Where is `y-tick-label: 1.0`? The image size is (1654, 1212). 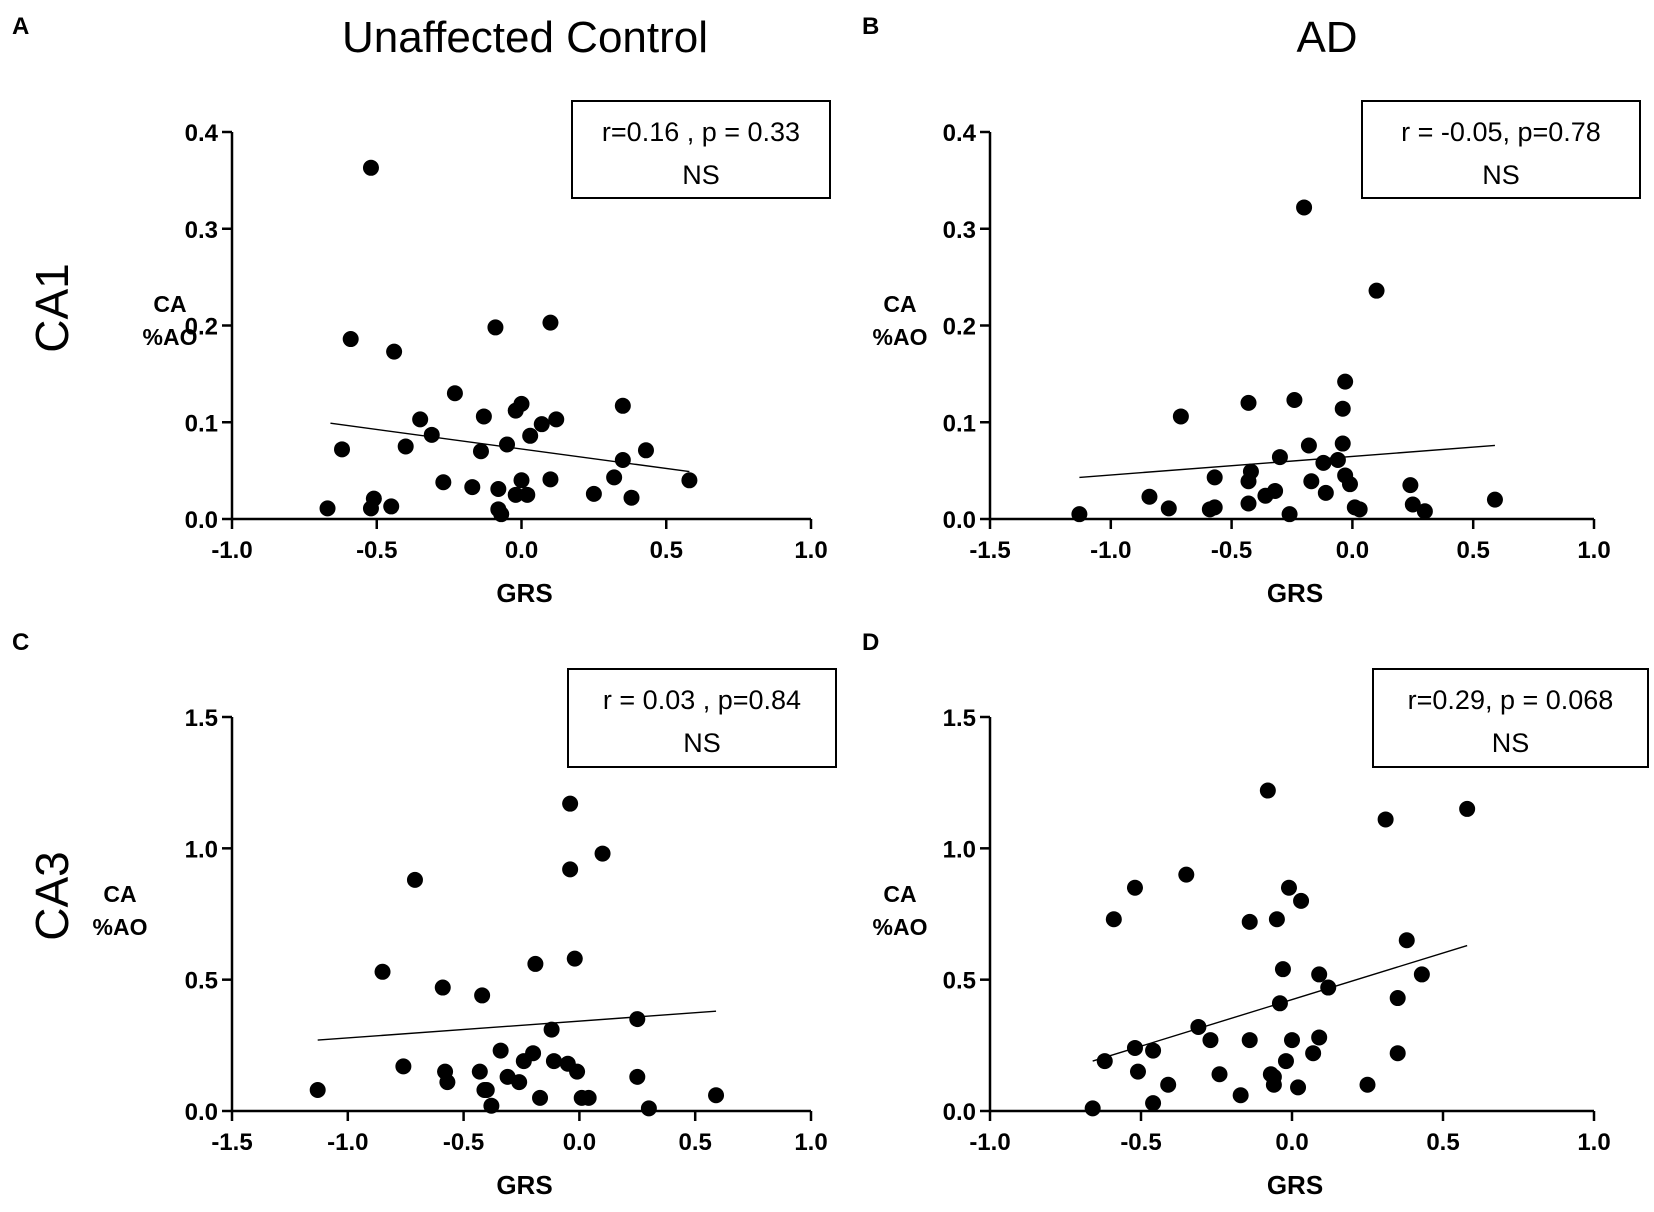
y-tick-label: 1.0 is located at coordinates (201, 849).